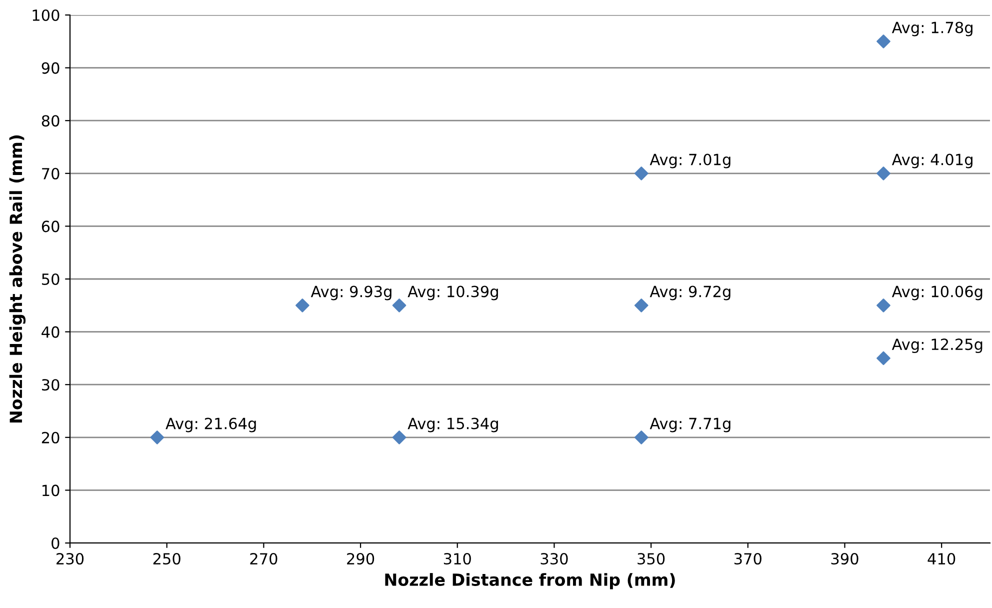 Image resolution: width=992 pixels, height=608 pixels. What do you see at coordinates (51, 68) in the screenshot?
I see `y-tick-label: 90` at bounding box center [51, 68].